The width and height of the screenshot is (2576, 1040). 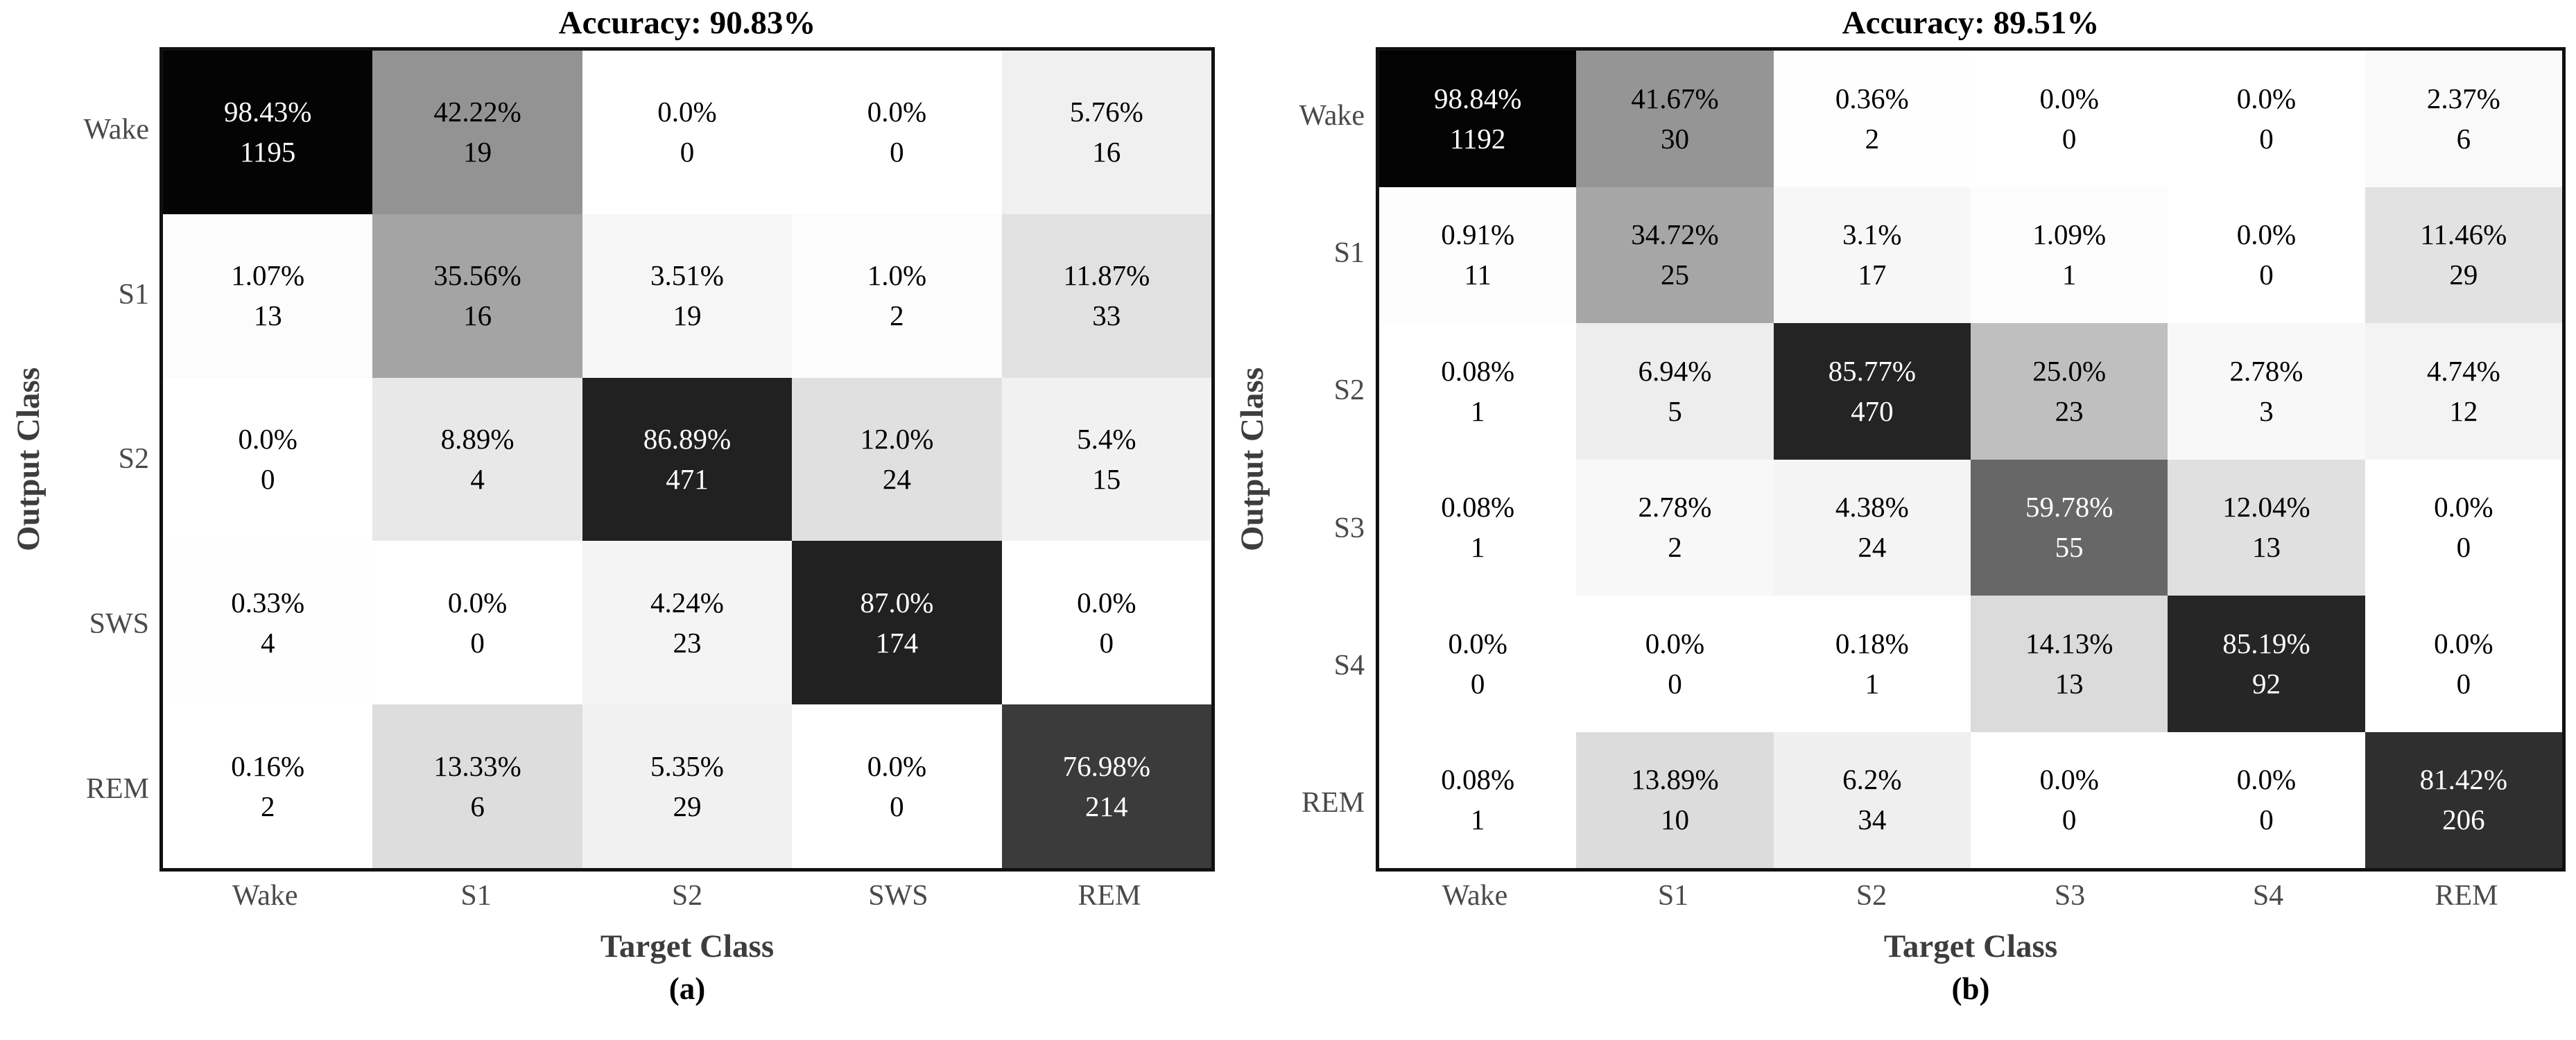 I want to click on panel-a-col-labels: Wake S1 S2 SWS REM, so click(x=687, y=900).